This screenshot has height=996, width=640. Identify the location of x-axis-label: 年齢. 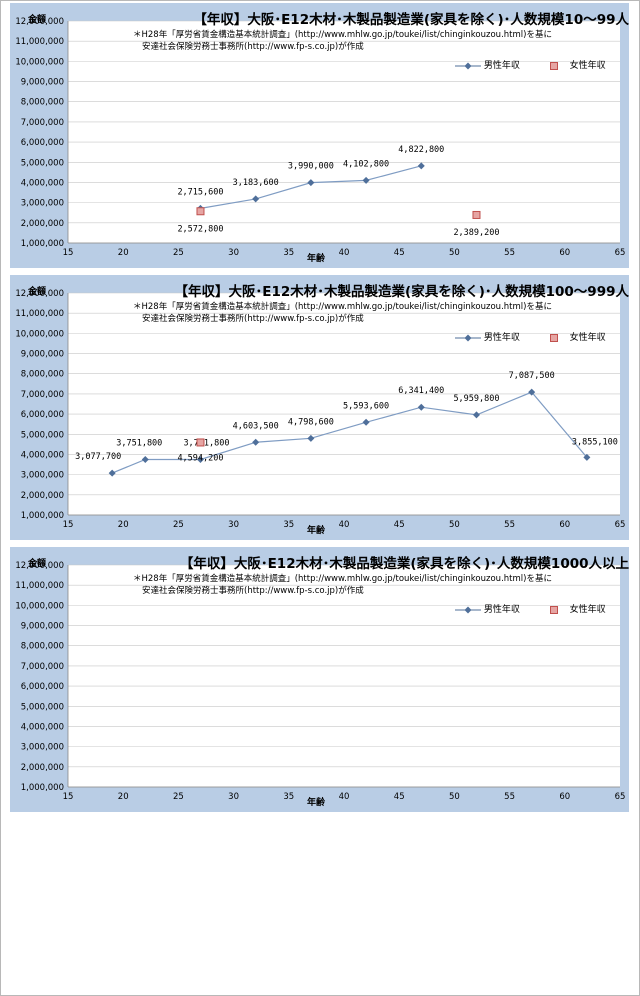
(316, 803).